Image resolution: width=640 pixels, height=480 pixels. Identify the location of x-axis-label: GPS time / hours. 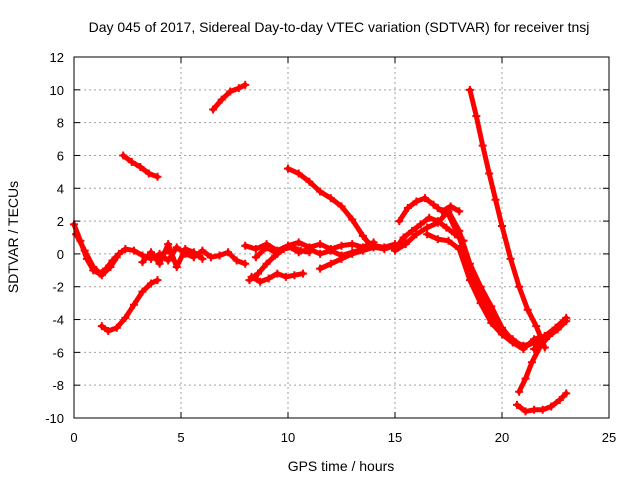
(341, 466).